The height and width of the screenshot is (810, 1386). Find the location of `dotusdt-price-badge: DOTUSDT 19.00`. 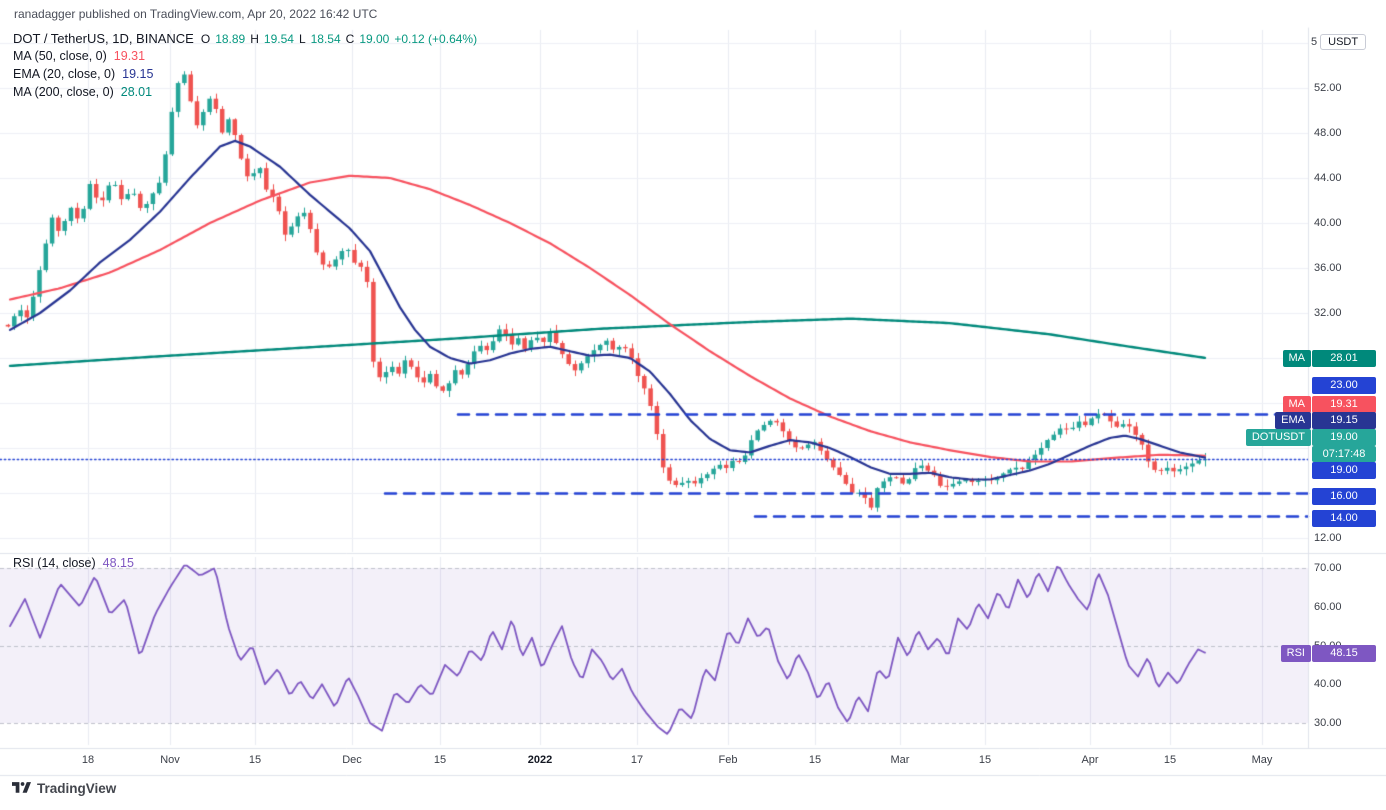

dotusdt-price-badge: DOTUSDT 19.00 is located at coordinates (1310, 437).